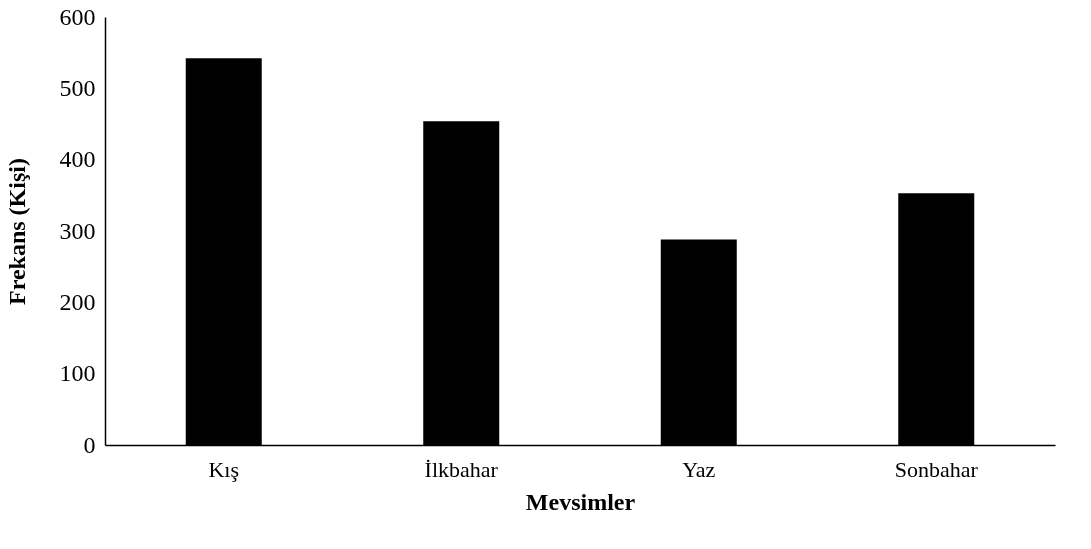 This screenshot has width=1091, height=549. Describe the element at coordinates (77, 373) in the screenshot. I see `y-tick-label: 100` at that location.